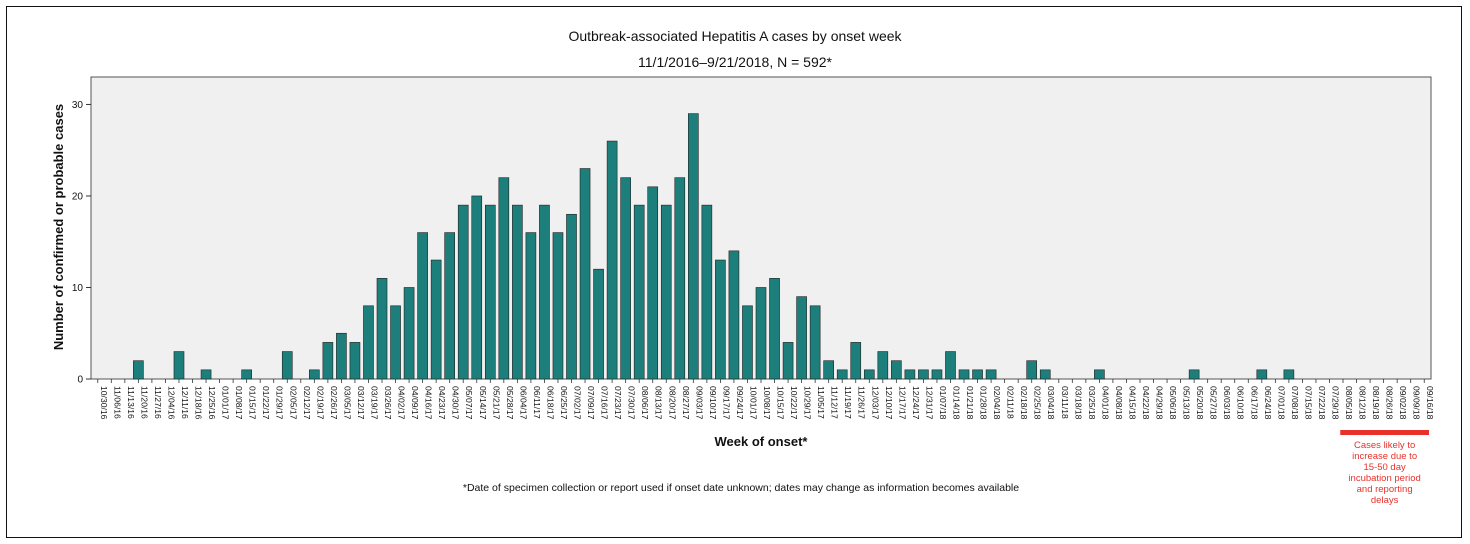  Describe the element at coordinates (361, 403) in the screenshot. I see `x-tick-label: 03/12/17` at that location.